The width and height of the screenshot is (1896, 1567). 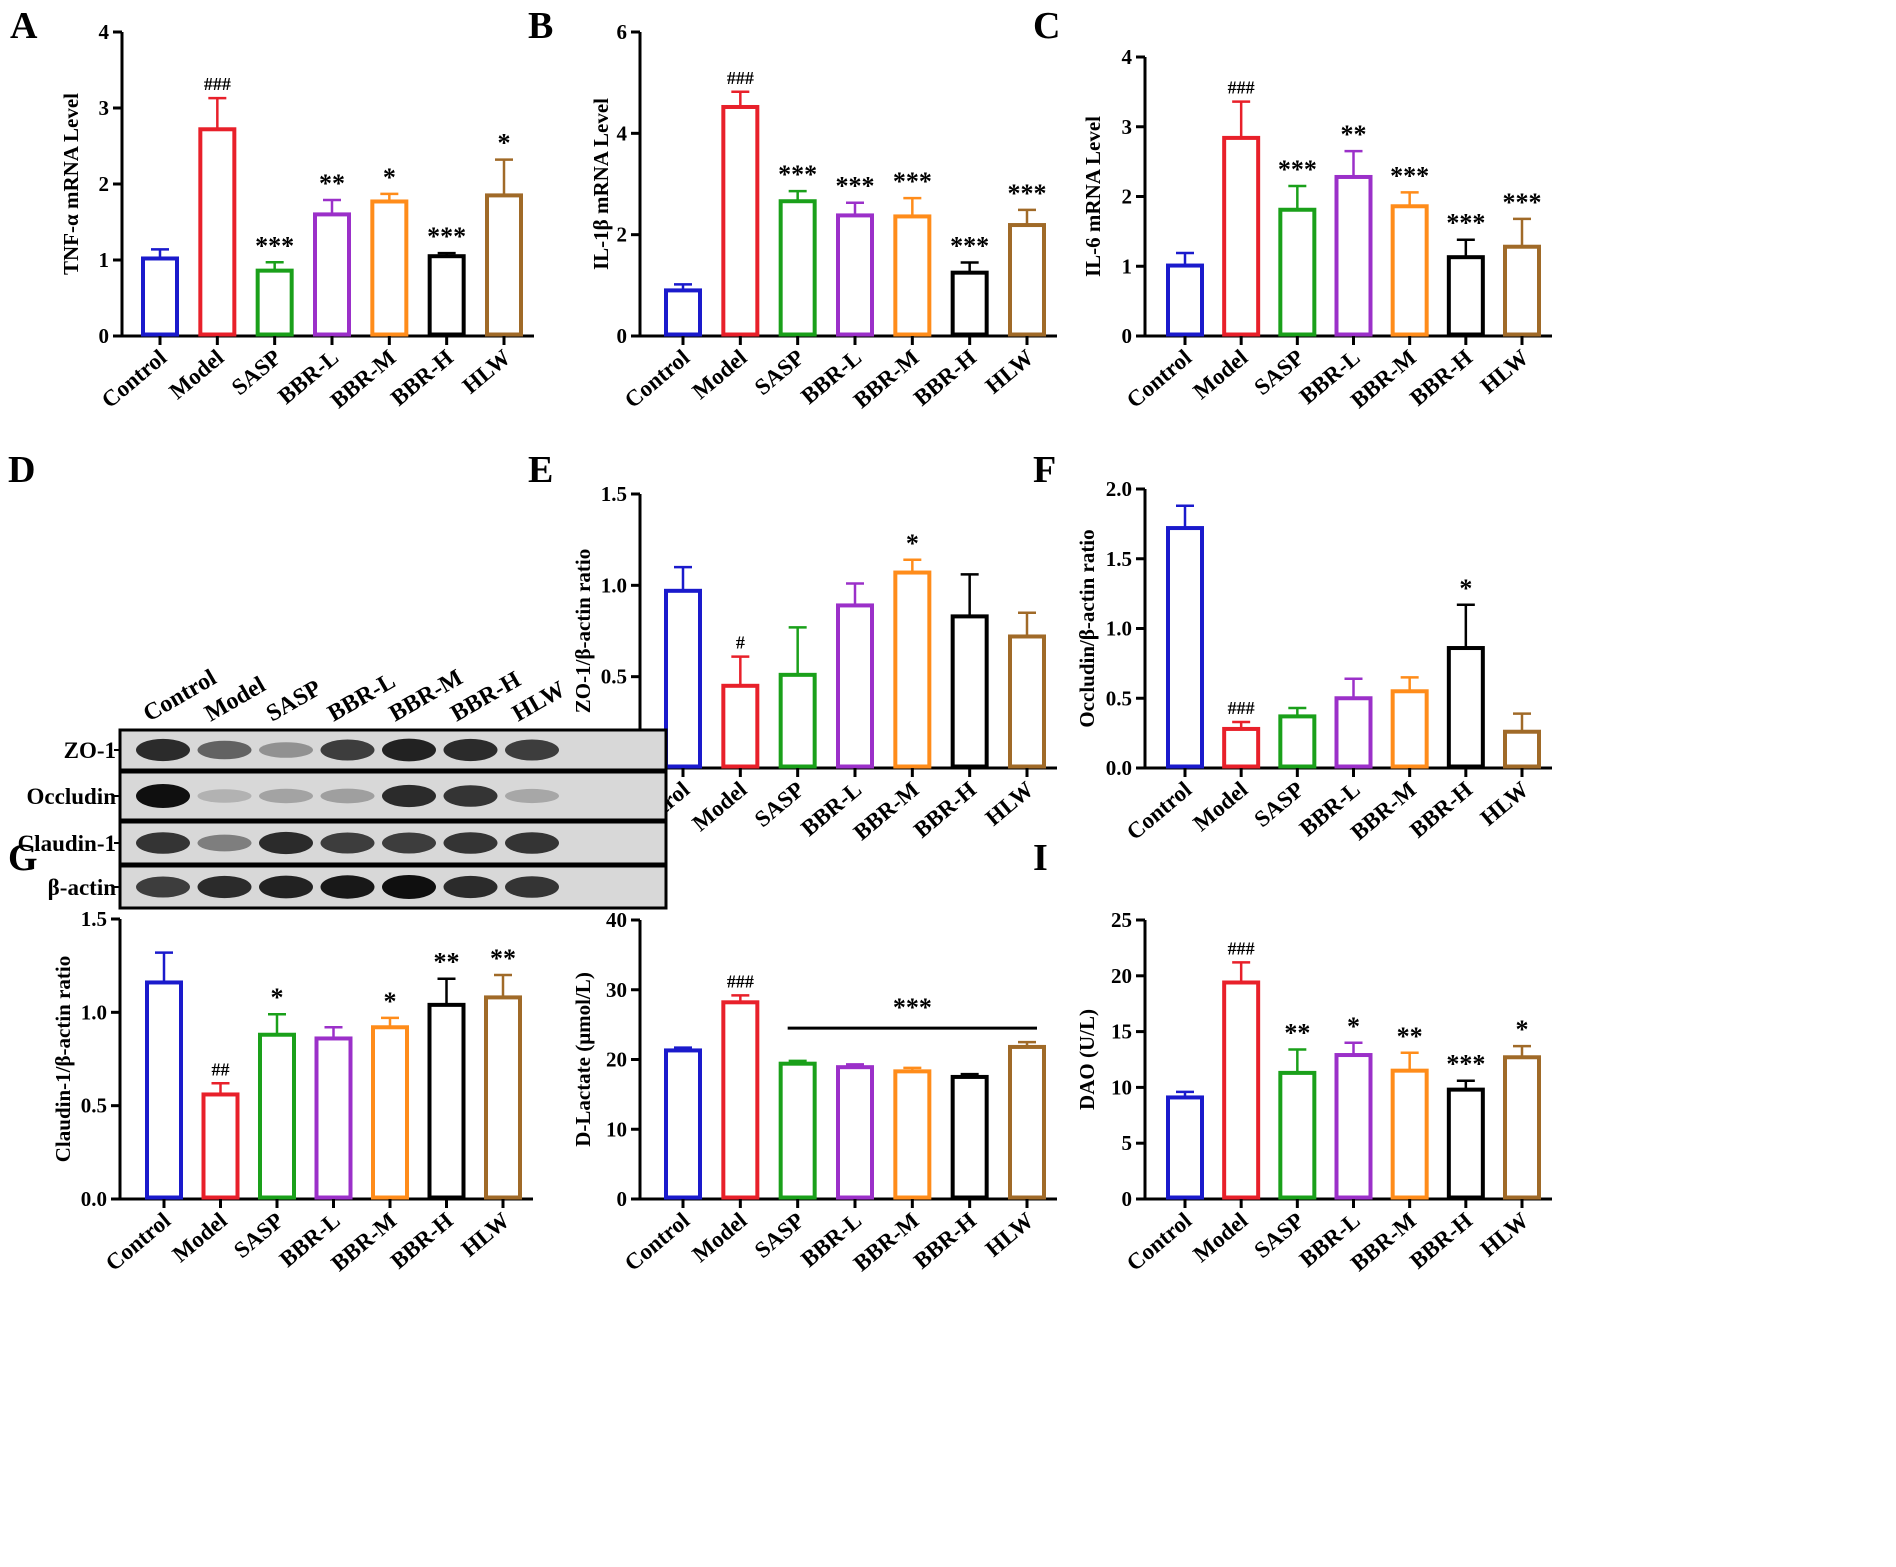 What do you see at coordinates (616, 920) in the screenshot?
I see `y-tick-label: 40` at bounding box center [616, 920].